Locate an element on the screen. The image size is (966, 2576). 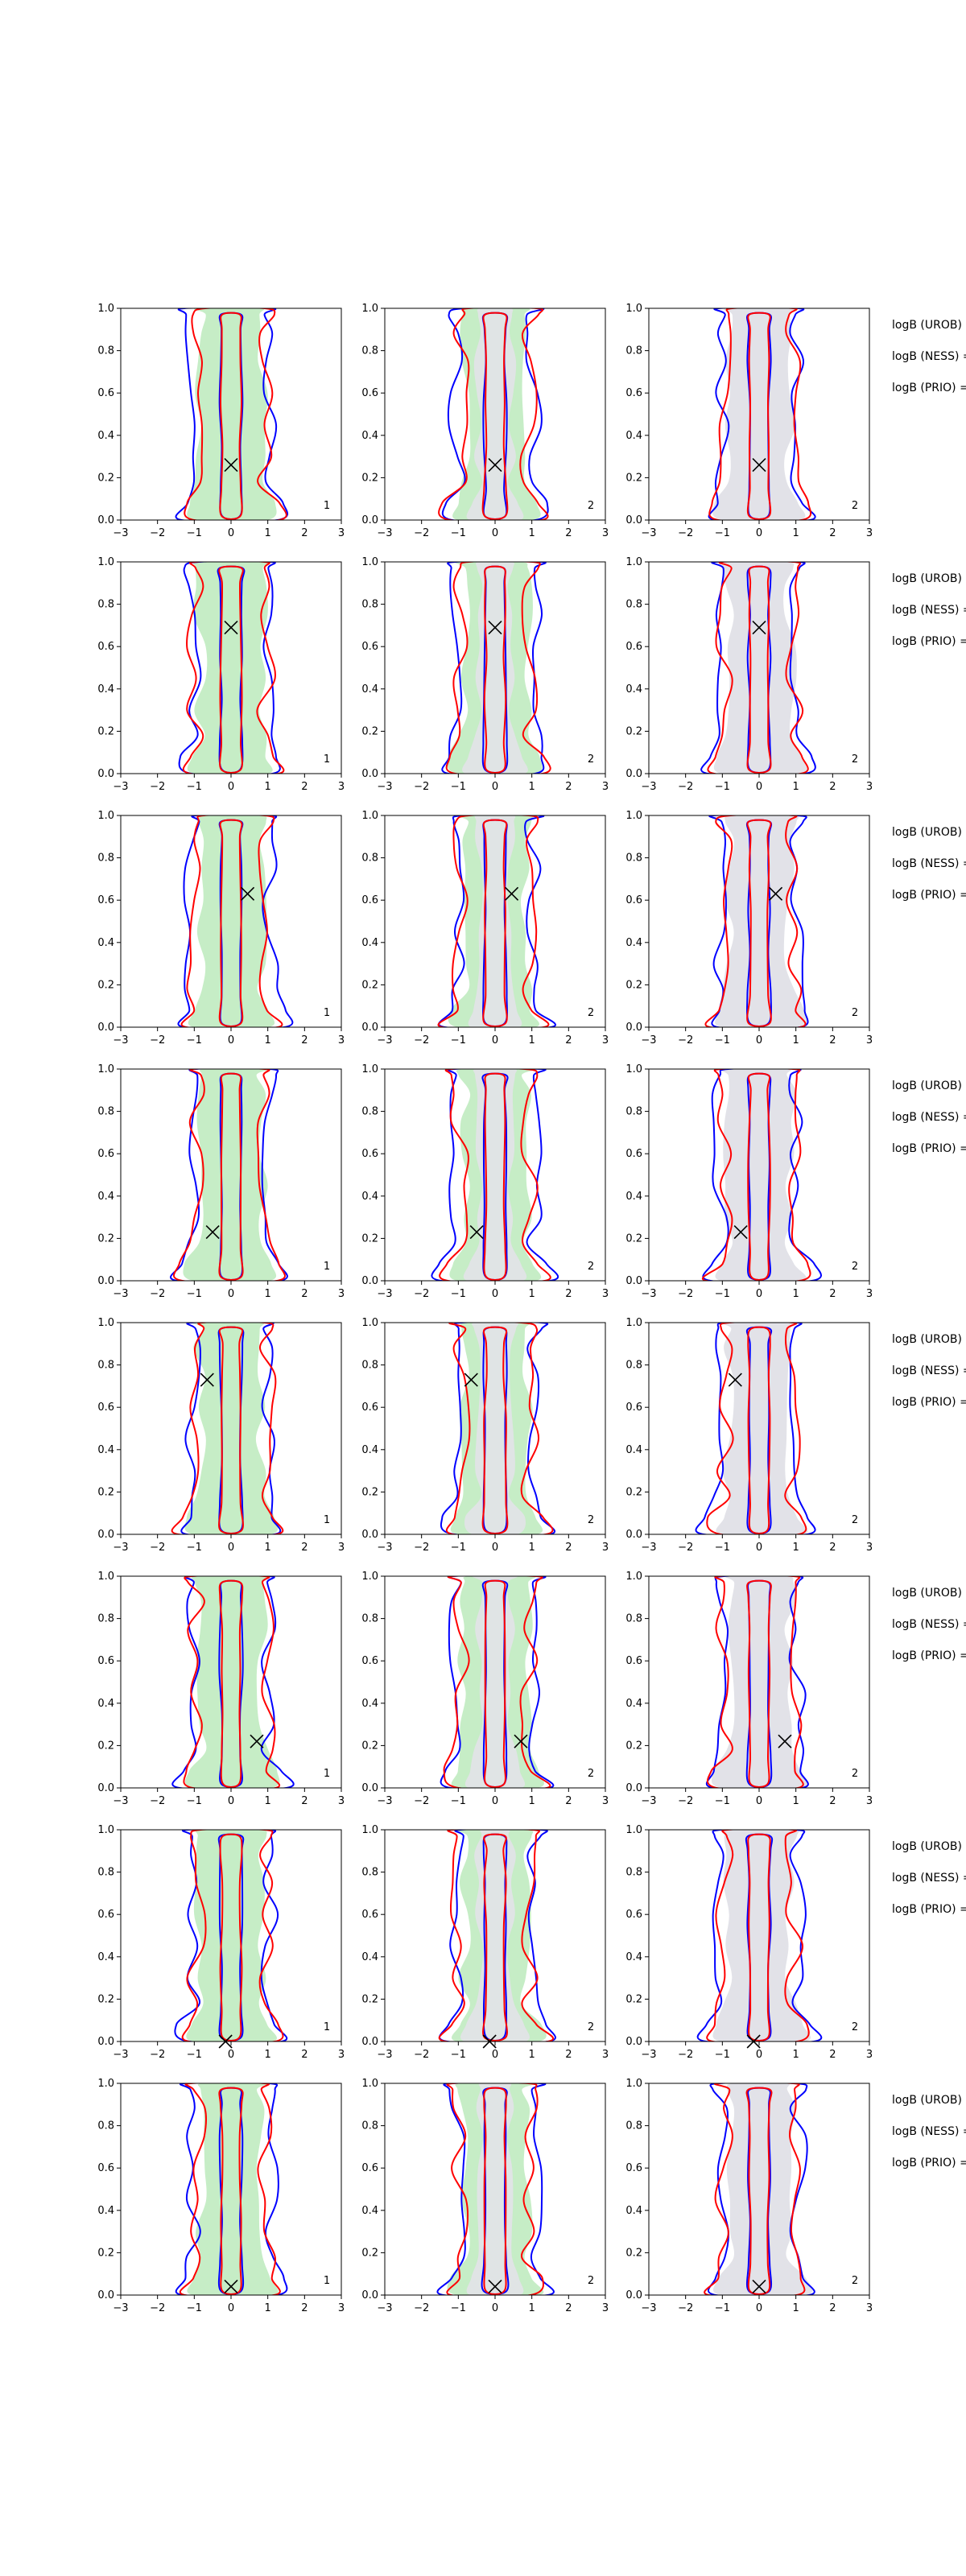
panel-r3-c2: −3 −2 −1 0 1 2 3 0.0 0.2 0.4 0.6 0.8 1.0 2 is located at coordinates (485, 928).